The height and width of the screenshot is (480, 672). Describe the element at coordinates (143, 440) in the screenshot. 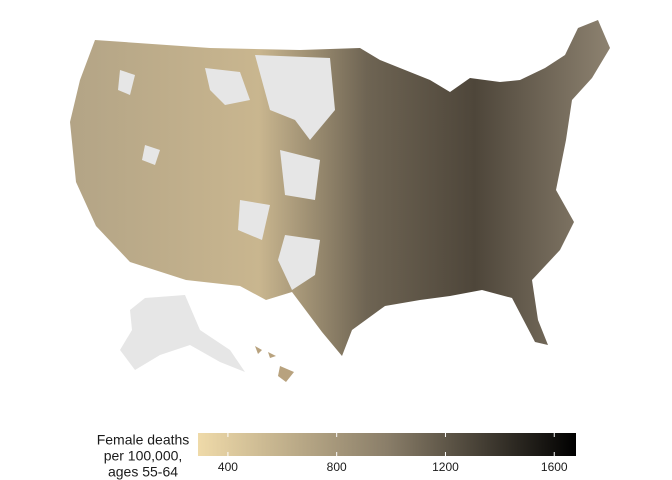

I see `legend-title: Female deaths` at that location.